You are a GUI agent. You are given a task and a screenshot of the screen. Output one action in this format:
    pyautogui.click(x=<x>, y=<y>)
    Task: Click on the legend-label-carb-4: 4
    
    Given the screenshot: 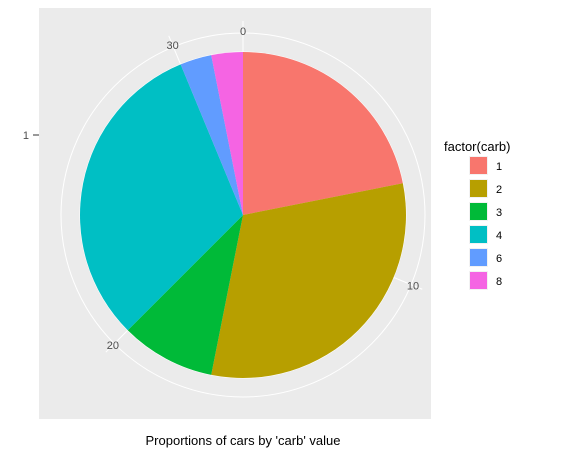 What is the action you would take?
    pyautogui.click(x=499, y=236)
    